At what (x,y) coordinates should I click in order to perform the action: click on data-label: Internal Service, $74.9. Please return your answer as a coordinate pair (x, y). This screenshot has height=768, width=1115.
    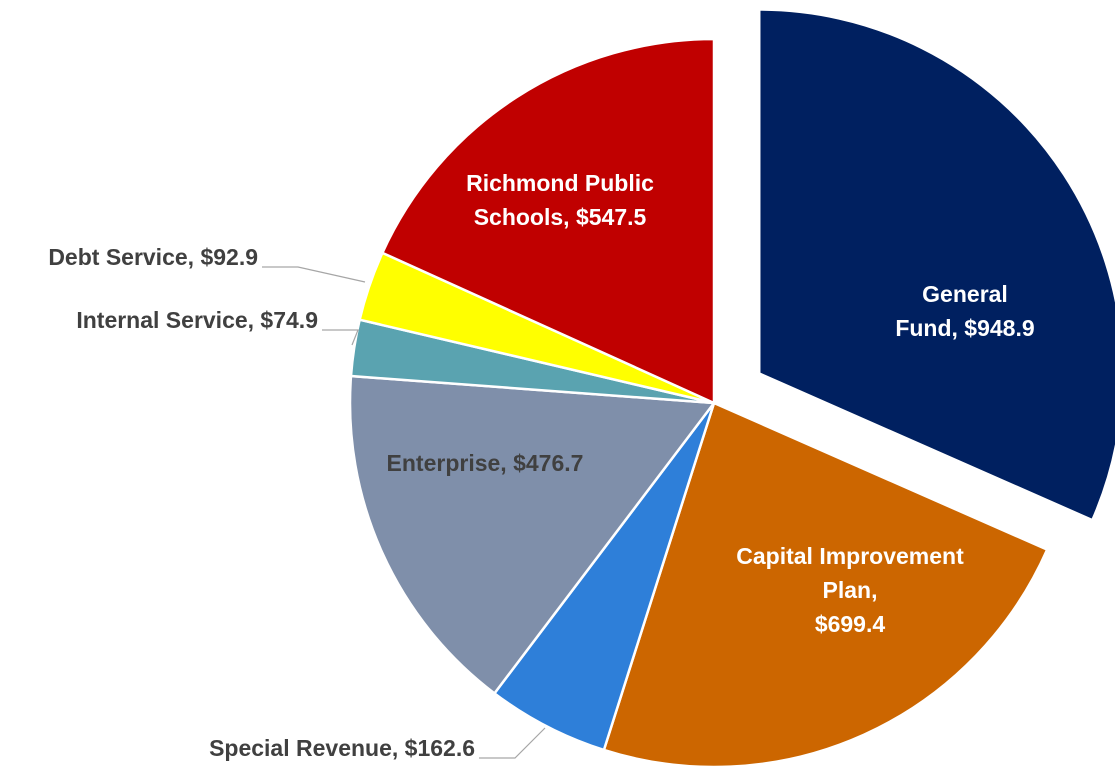
    Looking at the image, I should click on (197, 320).